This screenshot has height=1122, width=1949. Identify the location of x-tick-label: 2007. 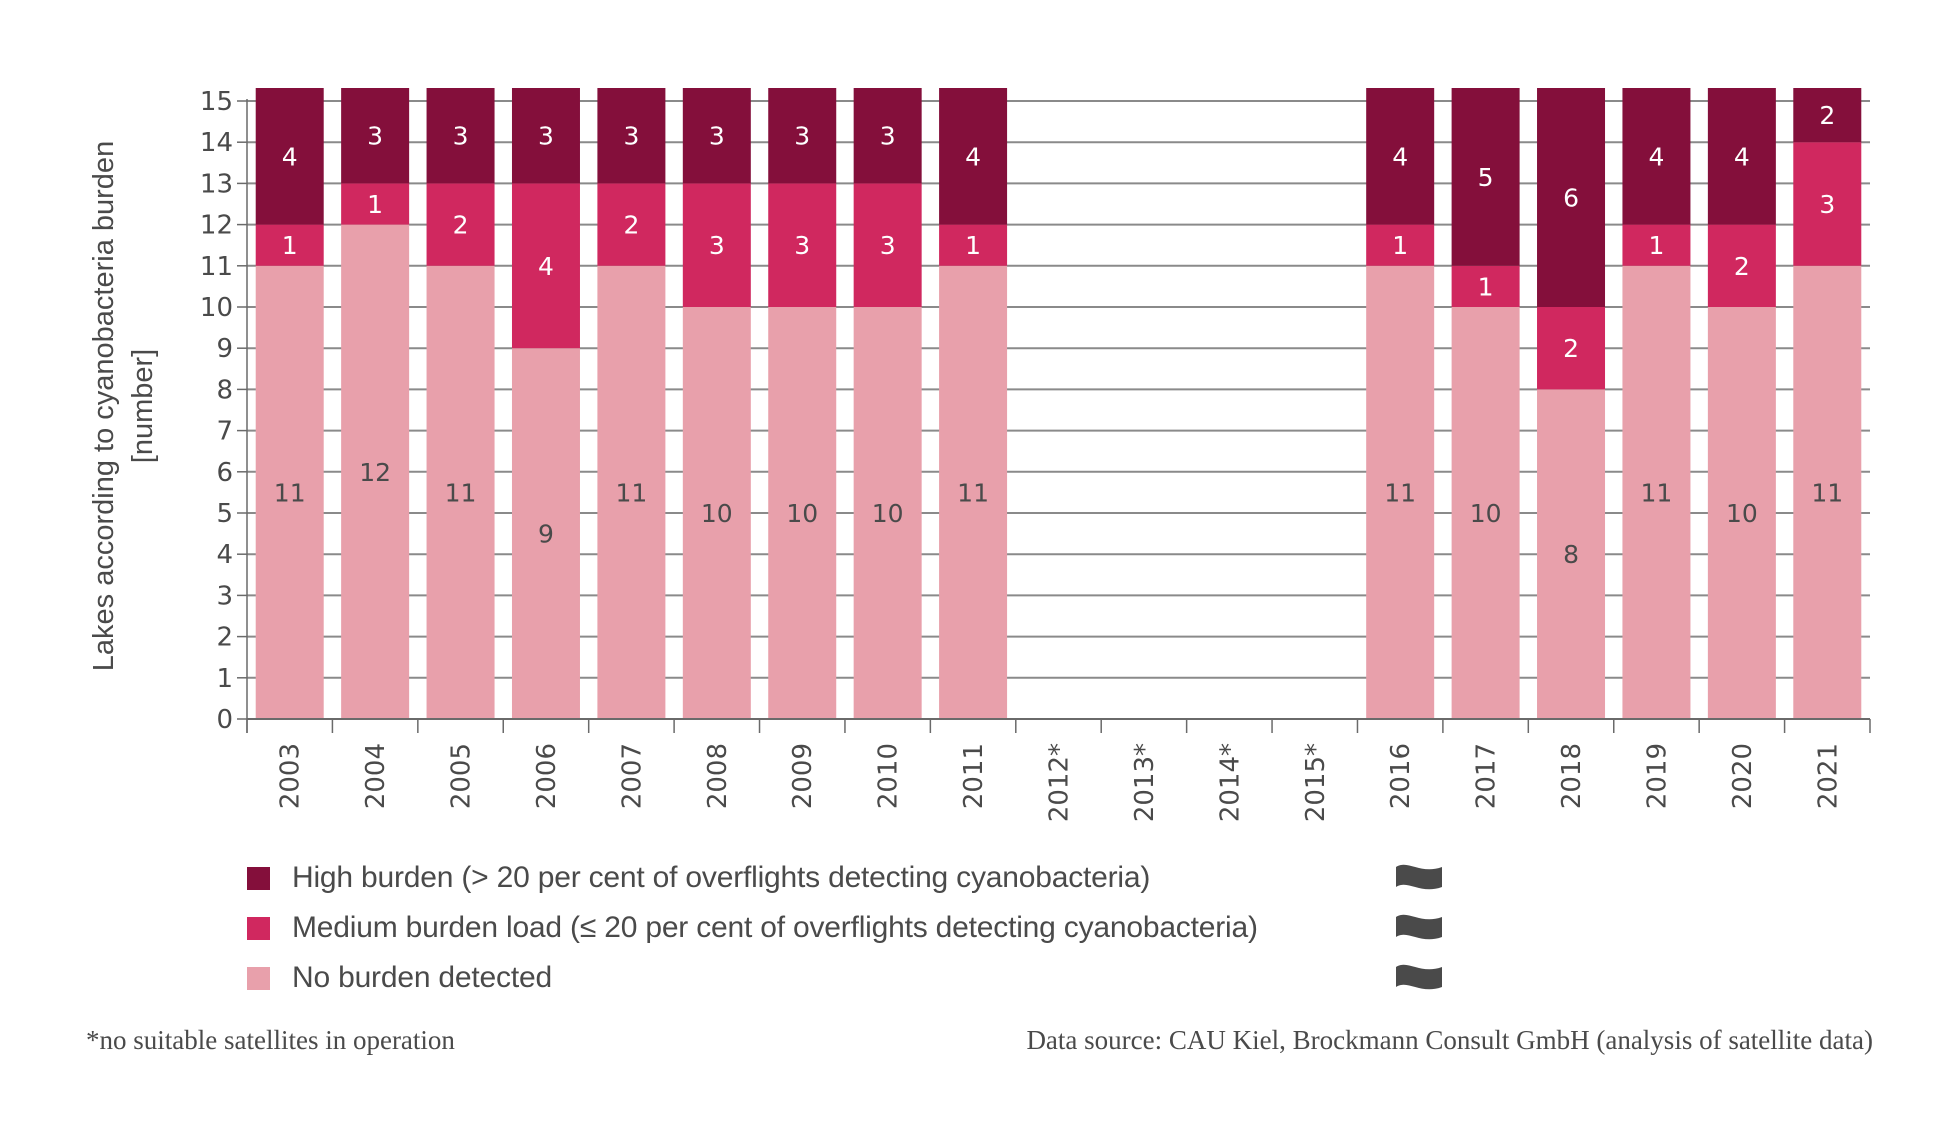
(632, 776).